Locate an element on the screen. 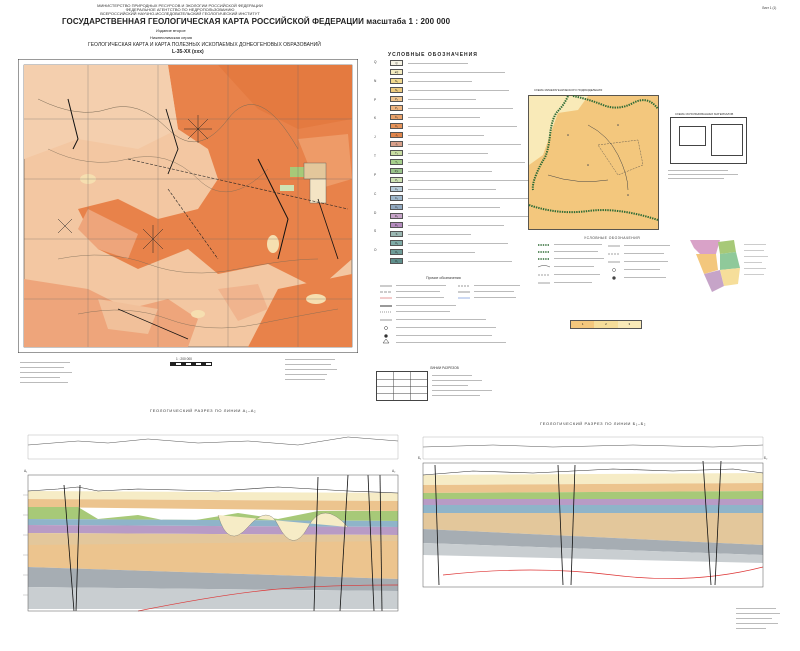 The height and width of the screenshot is (651, 800). legend-swatch: P₁ is located at coordinates (396, 180).